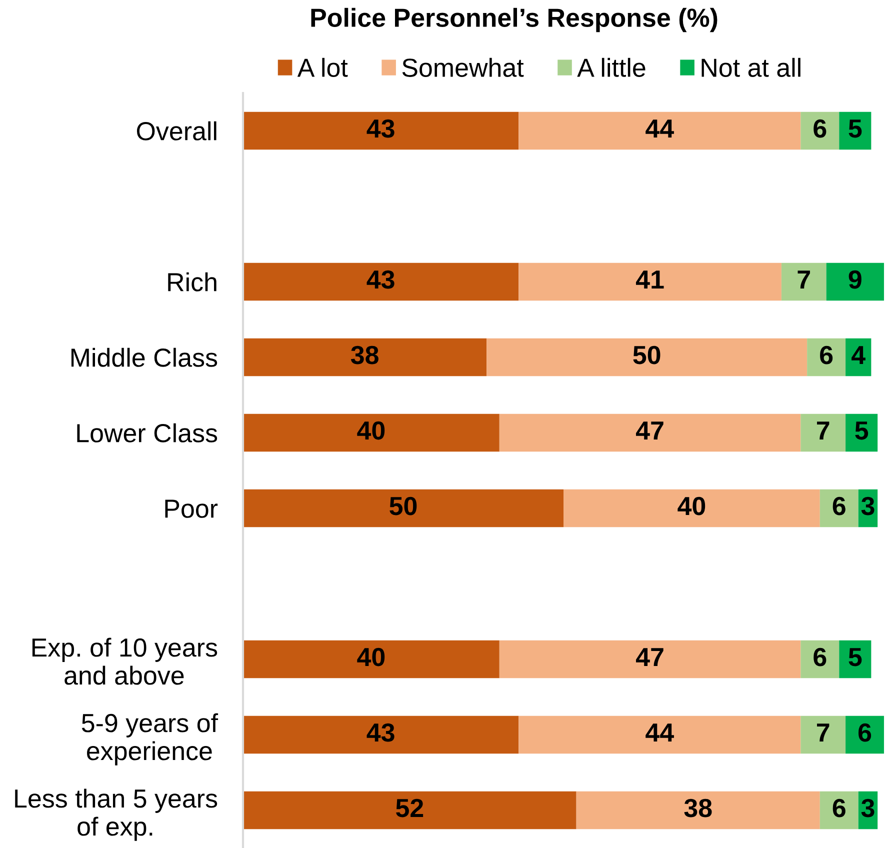  What do you see at coordinates (650, 279) in the screenshot?
I see `data-label: 41` at bounding box center [650, 279].